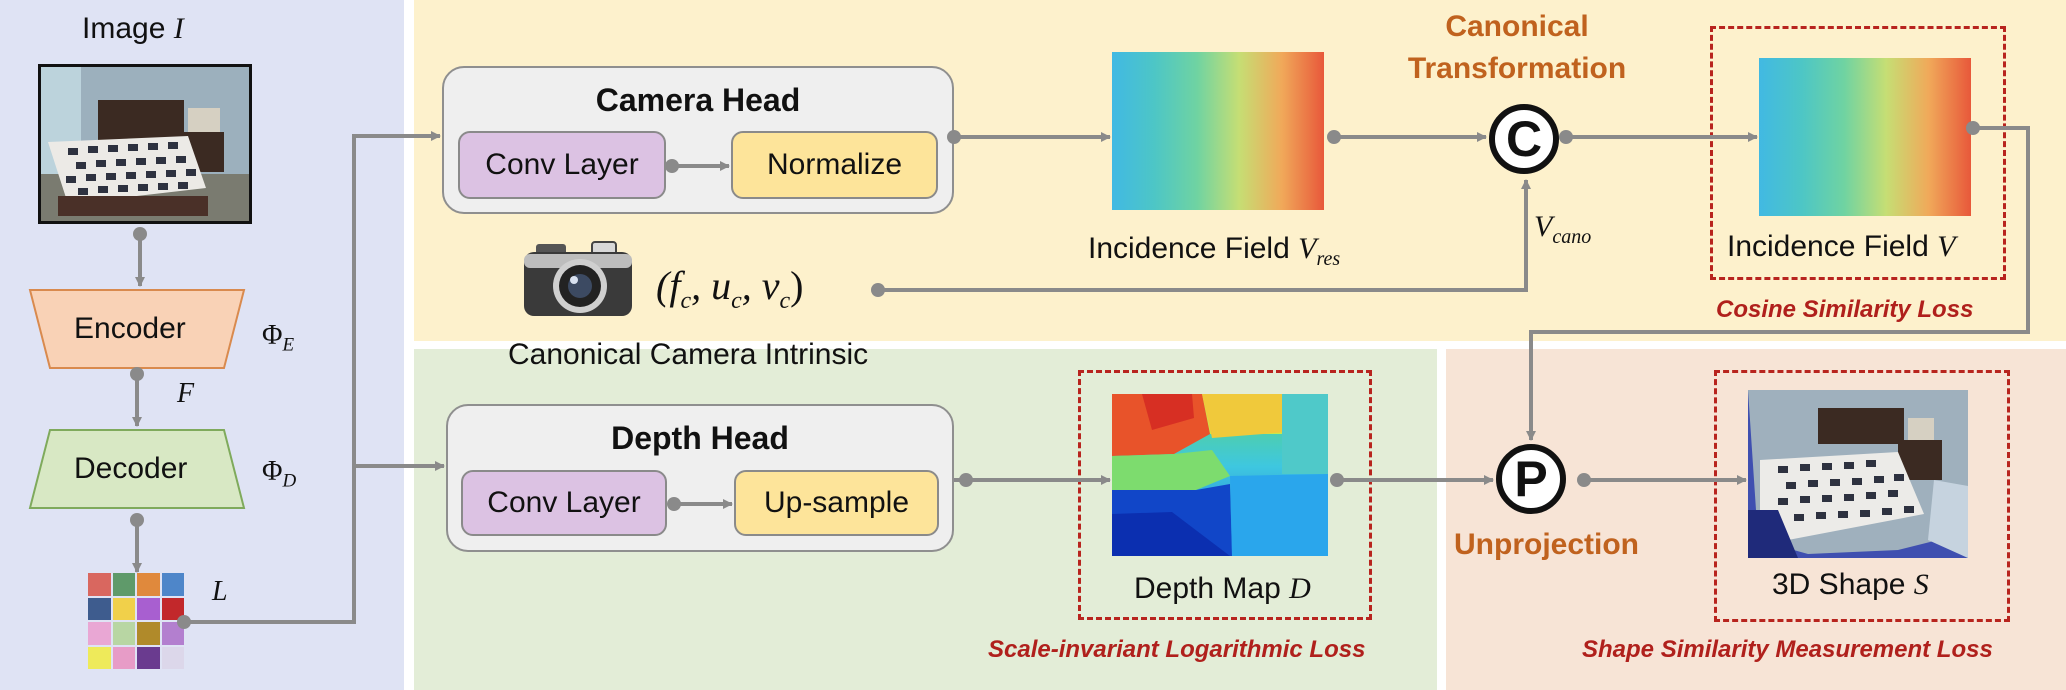 This screenshot has height=690, width=2066. I want to click on decoder-block, so click(137, 469).